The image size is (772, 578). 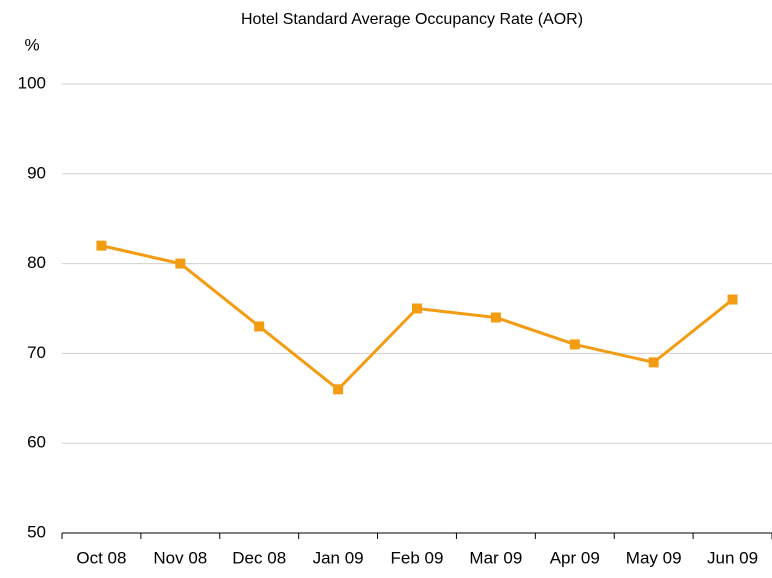 I want to click on y-tick-label: 90, so click(x=36, y=172).